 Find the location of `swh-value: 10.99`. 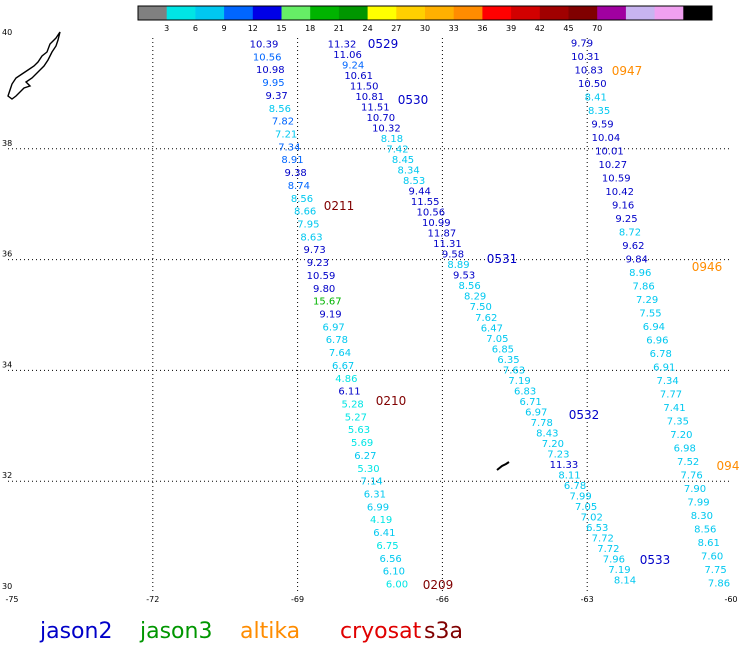

swh-value: 10.99 is located at coordinates (436, 223).